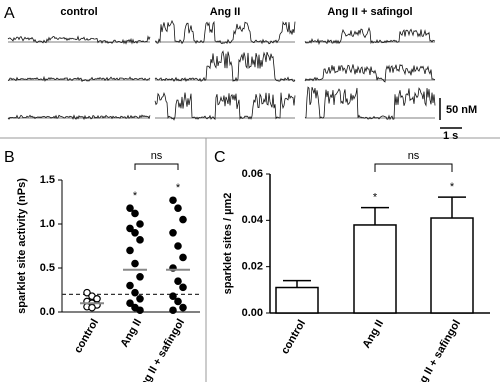 The width and height of the screenshot is (500, 382). What do you see at coordinates (9, 13) in the screenshot?
I see `panel-label: A` at bounding box center [9, 13].